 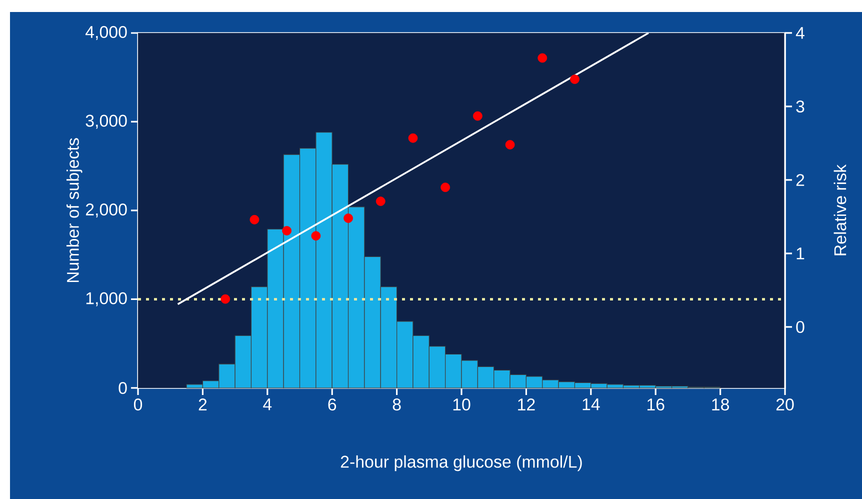 I want to click on x-tick-label: 18, so click(x=720, y=404).